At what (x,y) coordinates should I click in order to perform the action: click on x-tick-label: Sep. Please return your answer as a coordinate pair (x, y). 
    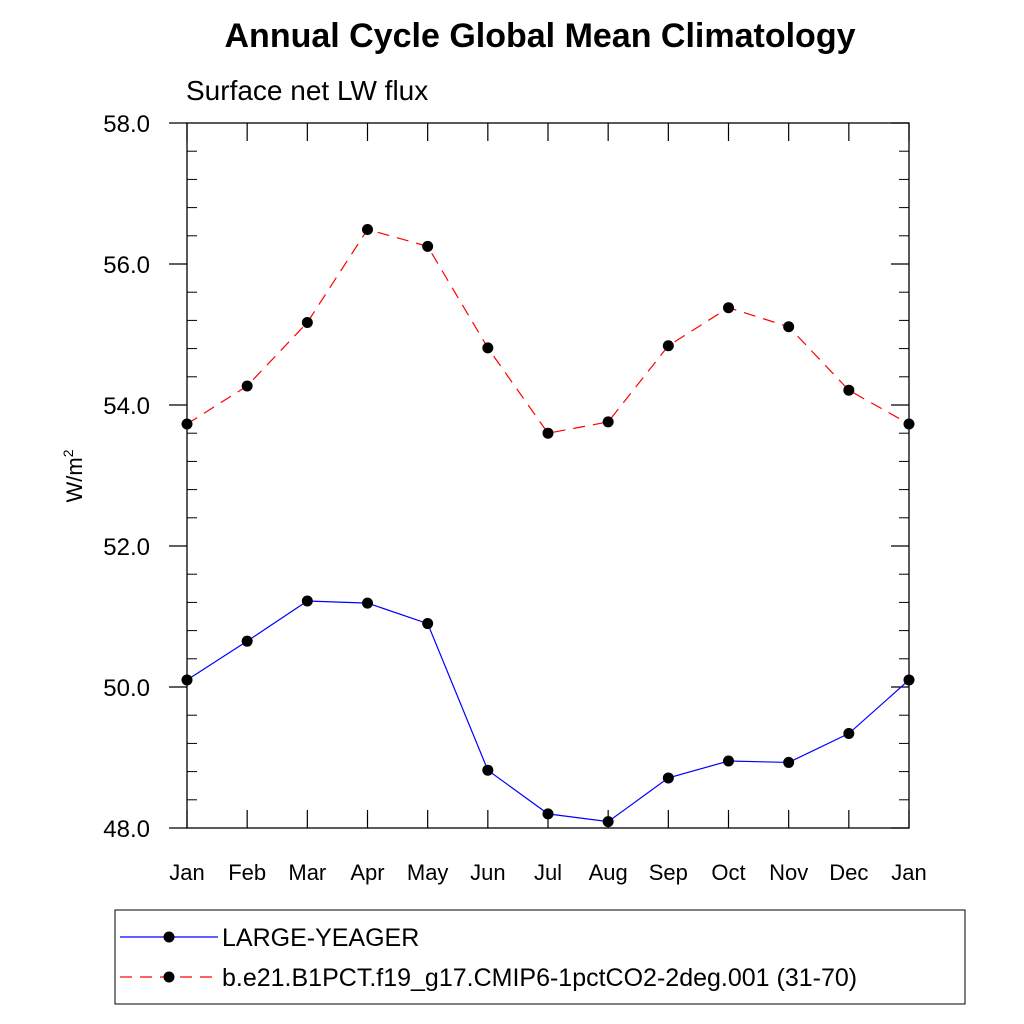
    Looking at the image, I should click on (668, 872).